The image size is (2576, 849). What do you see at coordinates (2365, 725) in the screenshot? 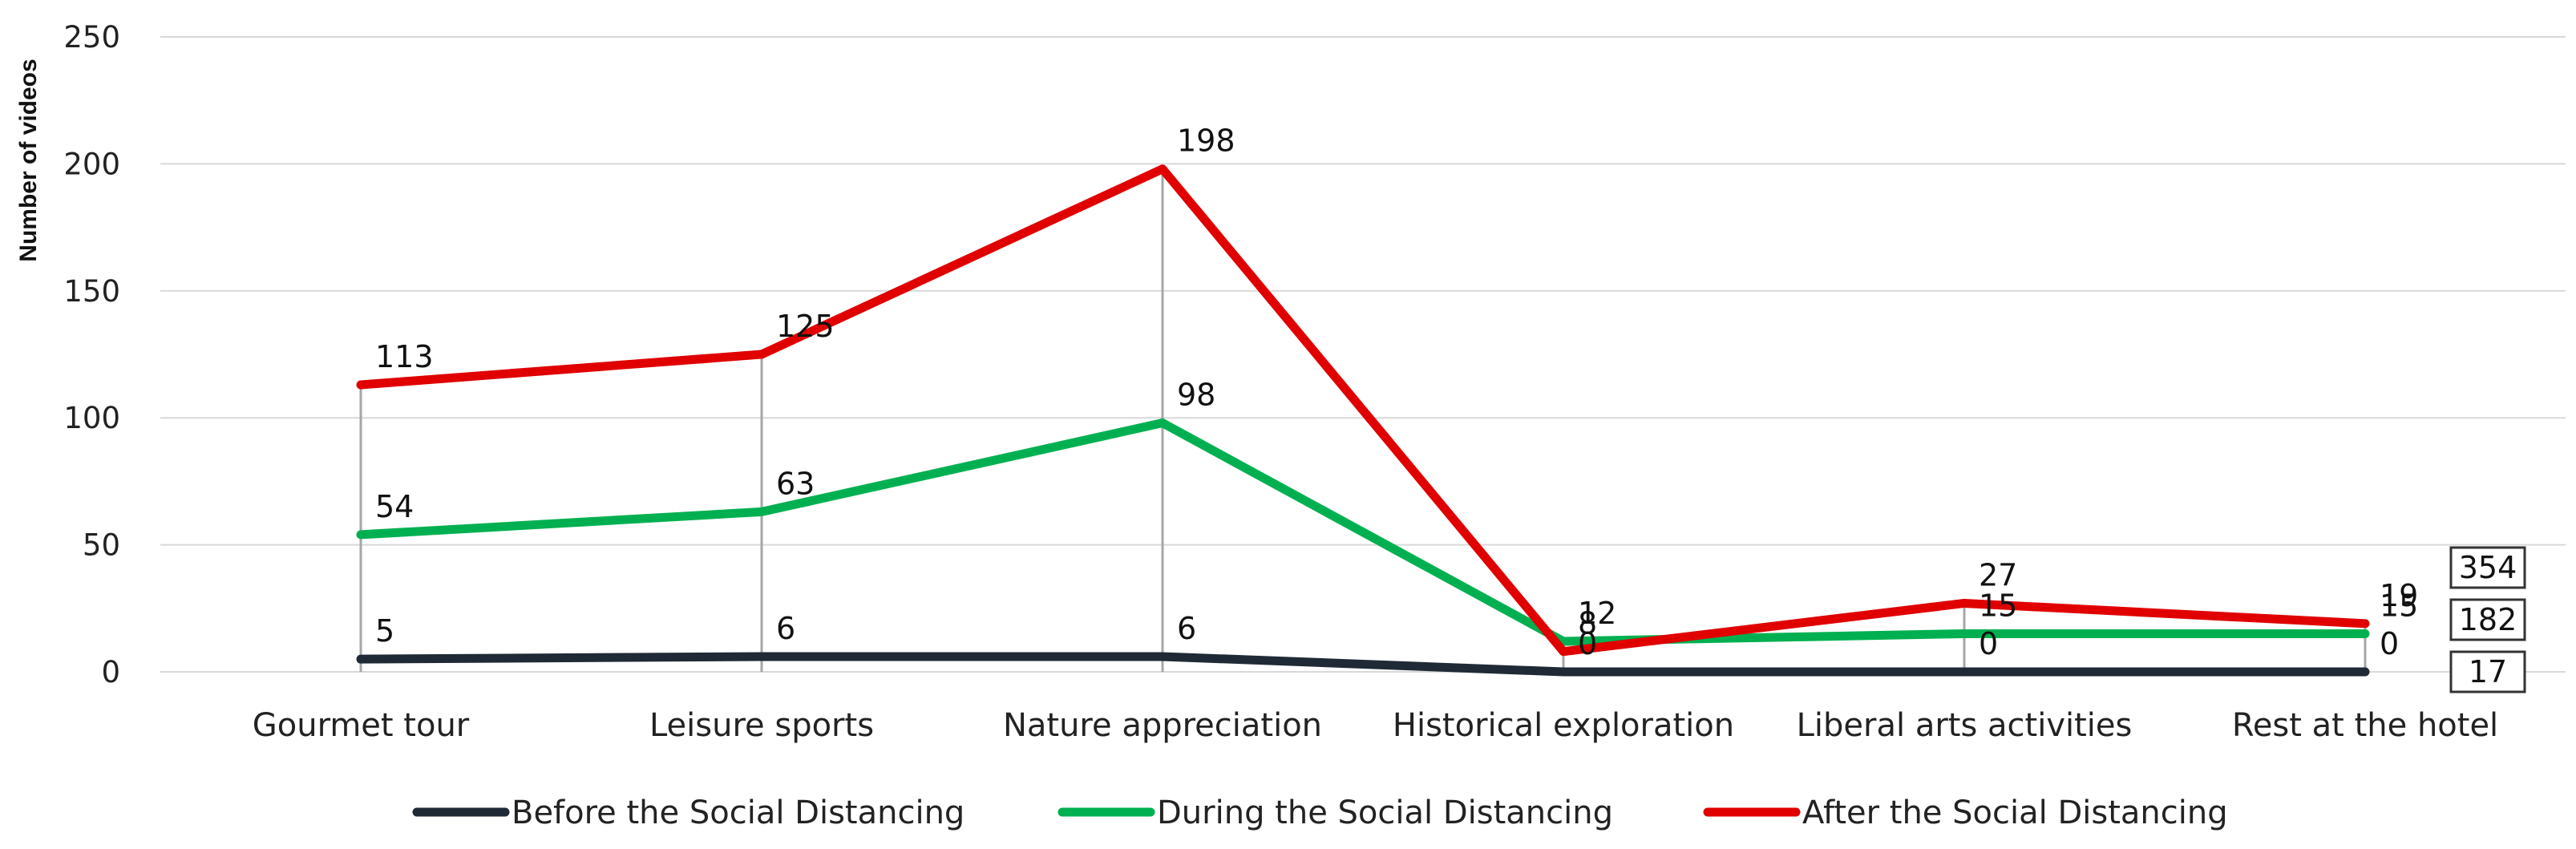
I see `x-tick-label: Rest at the hotel` at bounding box center [2365, 725].